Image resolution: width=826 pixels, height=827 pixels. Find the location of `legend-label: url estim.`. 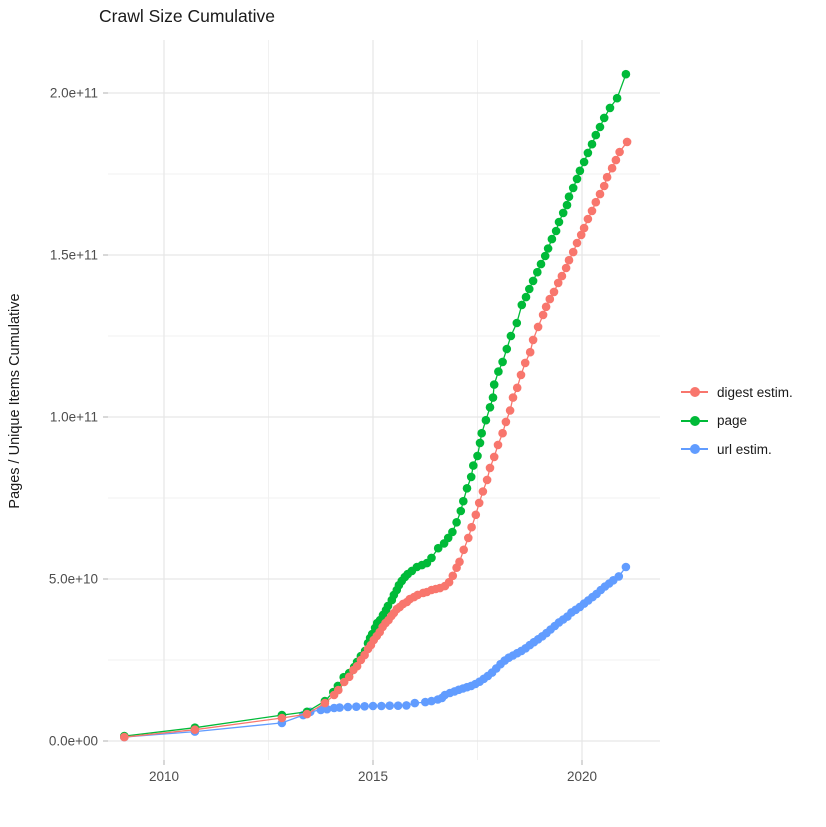

legend-label: url estim. is located at coordinates (744, 449).